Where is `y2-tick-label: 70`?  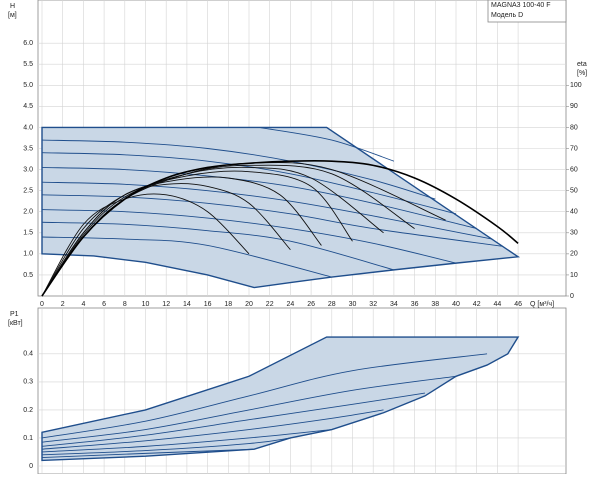 y2-tick-label: 70 is located at coordinates (574, 148).